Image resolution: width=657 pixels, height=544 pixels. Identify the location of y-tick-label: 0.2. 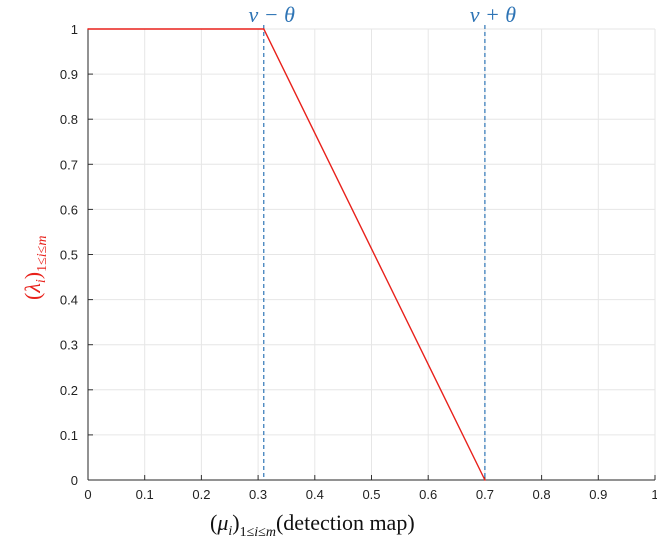
(69, 390).